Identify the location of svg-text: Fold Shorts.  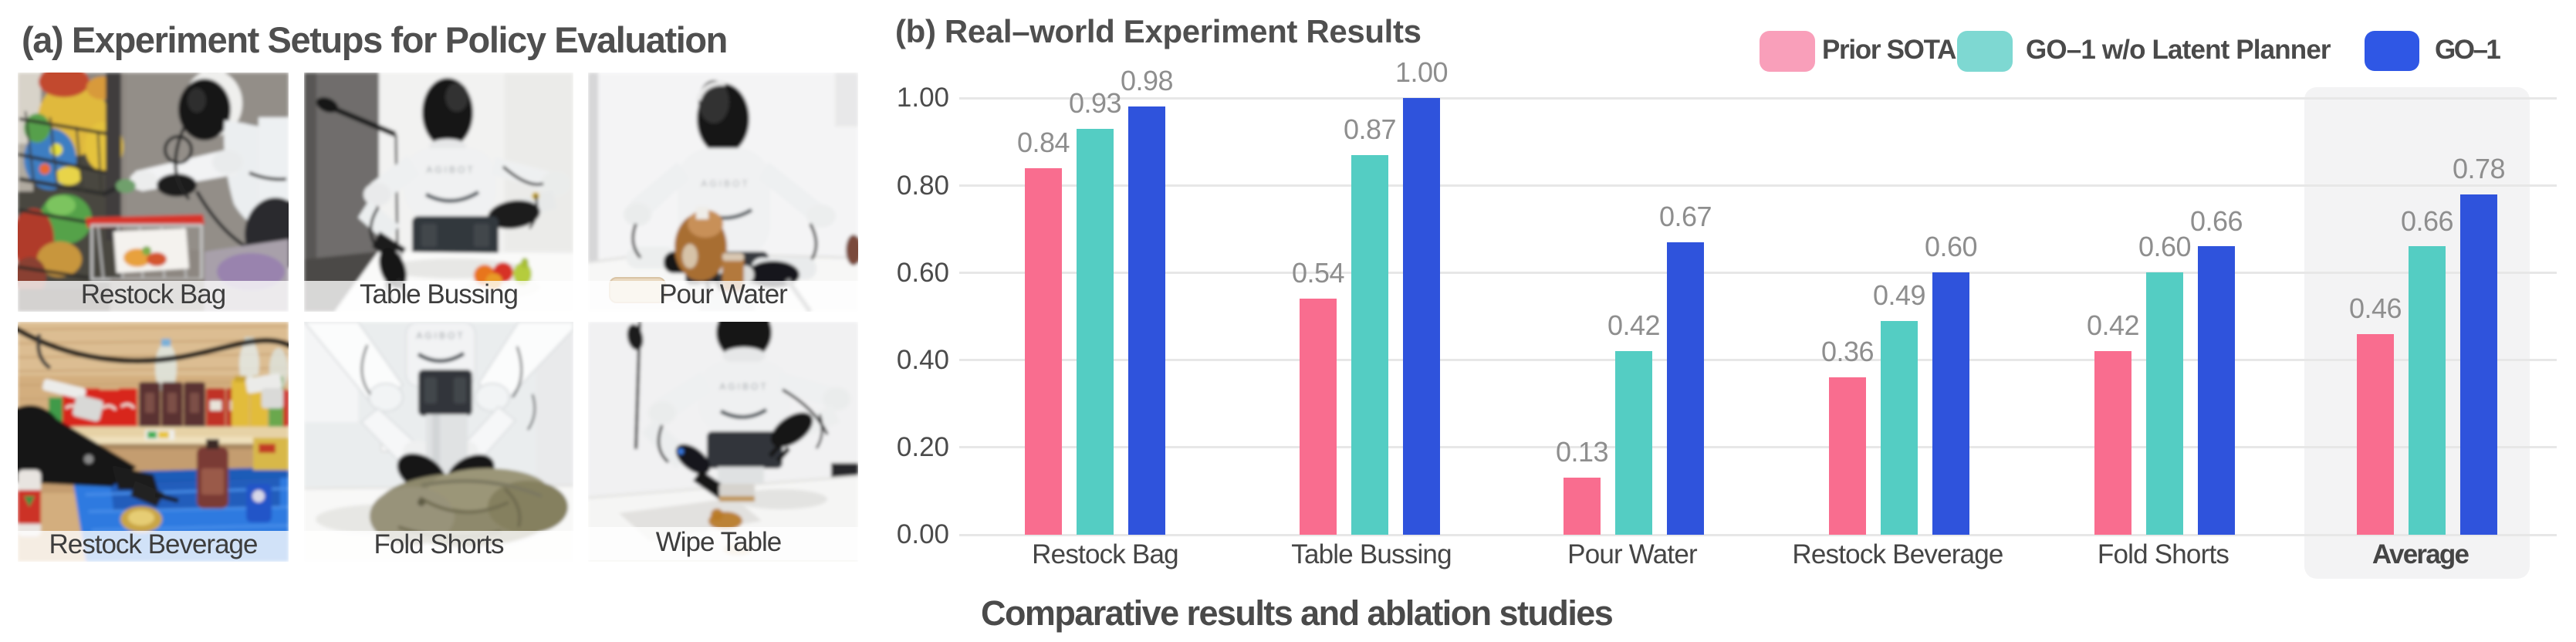
(439, 544).